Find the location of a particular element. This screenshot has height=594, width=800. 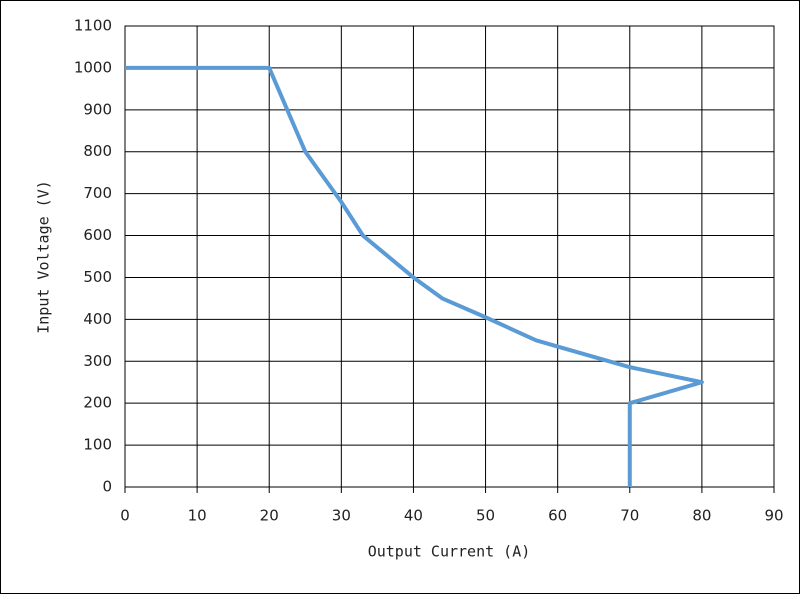

y-tick-label: 1000 is located at coordinates (93, 67).